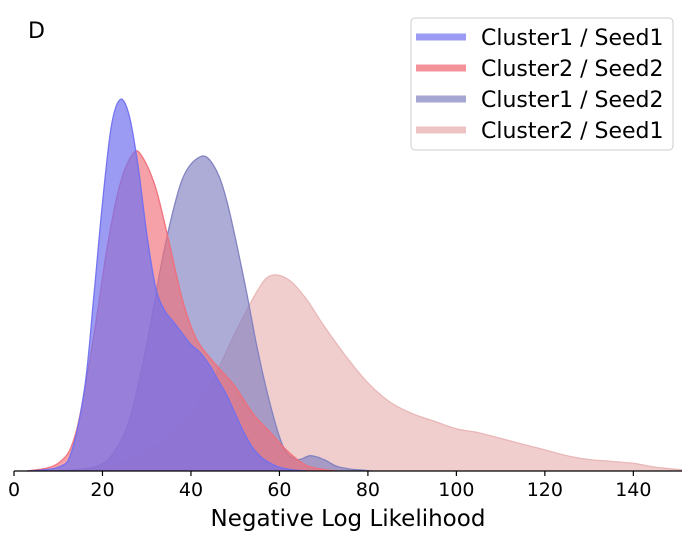 The width and height of the screenshot is (692, 538). I want to click on x-tick-label: 140, so click(633, 490).